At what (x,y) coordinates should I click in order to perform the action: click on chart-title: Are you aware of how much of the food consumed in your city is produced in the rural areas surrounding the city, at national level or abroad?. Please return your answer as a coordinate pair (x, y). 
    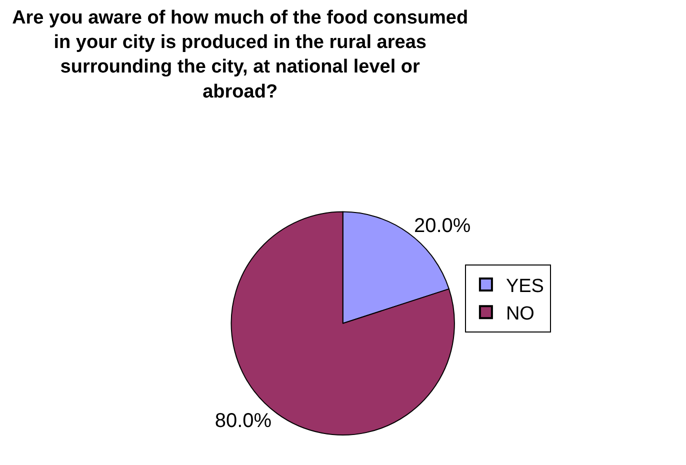
    Looking at the image, I should click on (240, 54).